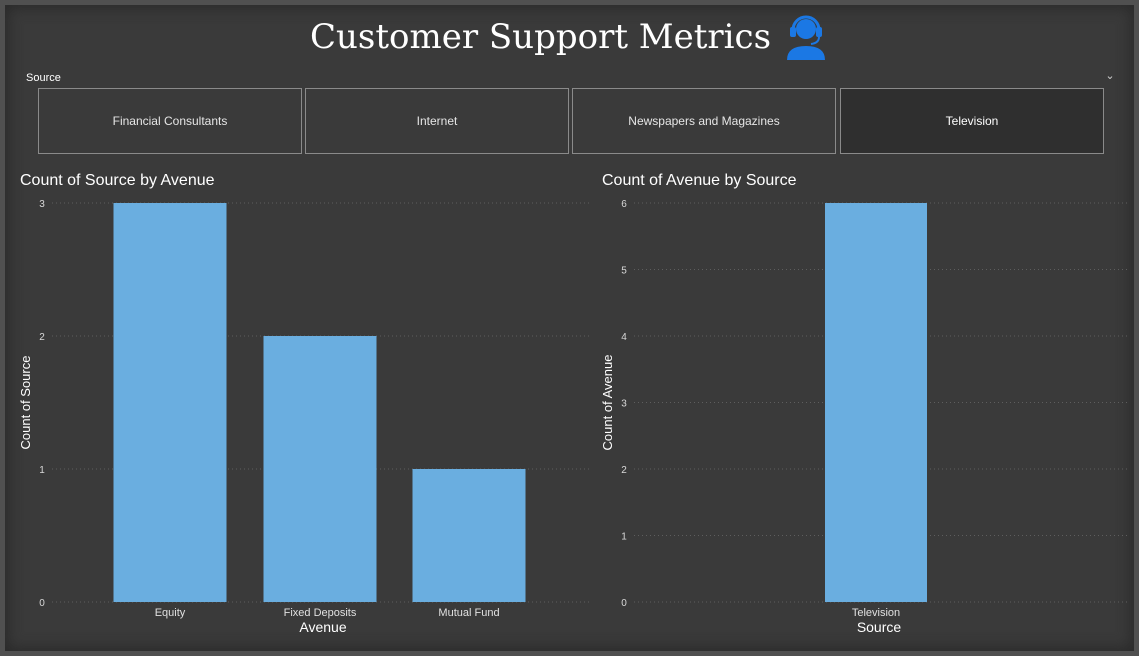 This screenshot has height=656, width=1139. What do you see at coordinates (43, 78) in the screenshot?
I see `slicer-label: Source` at bounding box center [43, 78].